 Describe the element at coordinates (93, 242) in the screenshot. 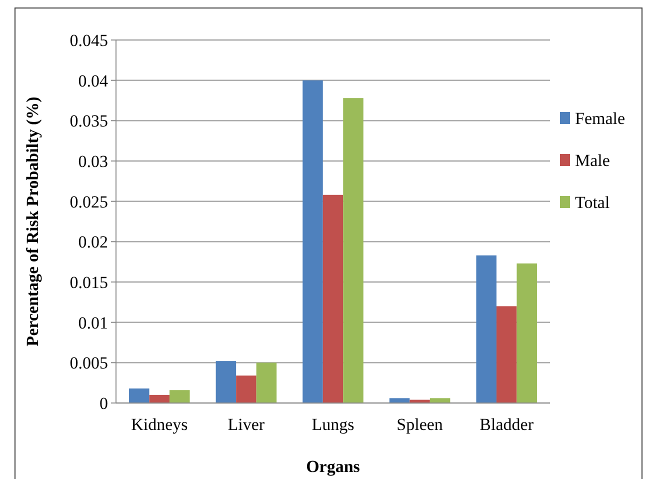

I see `y-tick-label: 0.02` at that location.